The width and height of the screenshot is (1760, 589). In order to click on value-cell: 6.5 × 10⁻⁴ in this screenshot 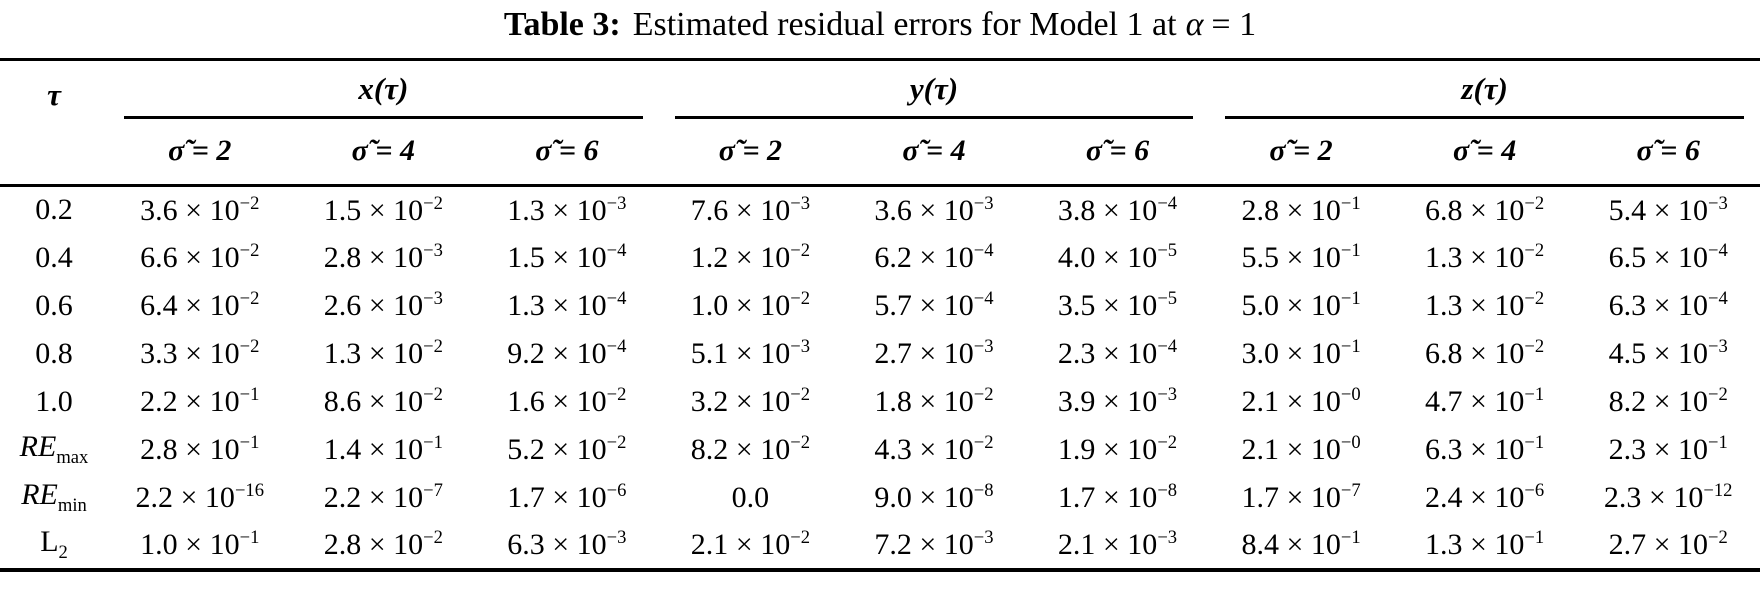, I will do `click(1668, 257)`.